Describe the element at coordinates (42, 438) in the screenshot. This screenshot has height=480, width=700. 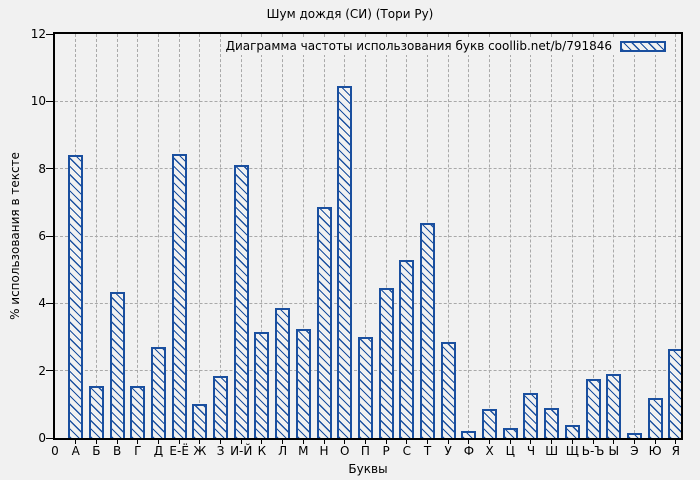
I see `y-tick-label: 0` at that location.